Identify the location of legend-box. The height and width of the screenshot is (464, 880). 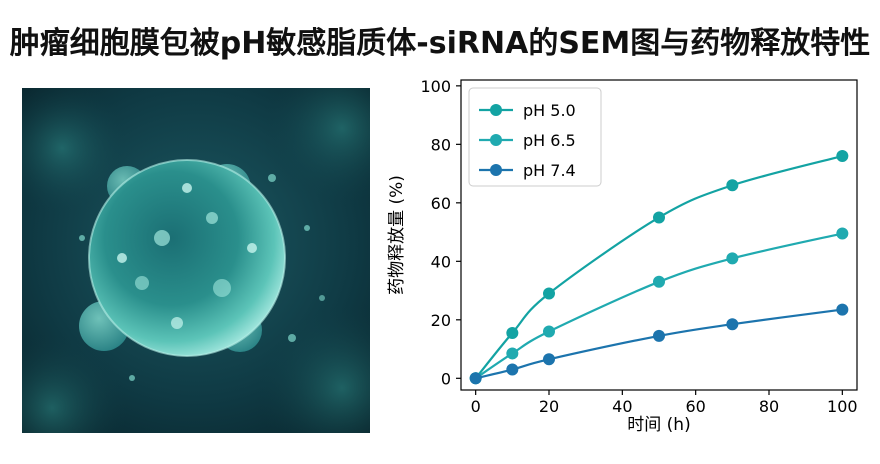
(535, 137).